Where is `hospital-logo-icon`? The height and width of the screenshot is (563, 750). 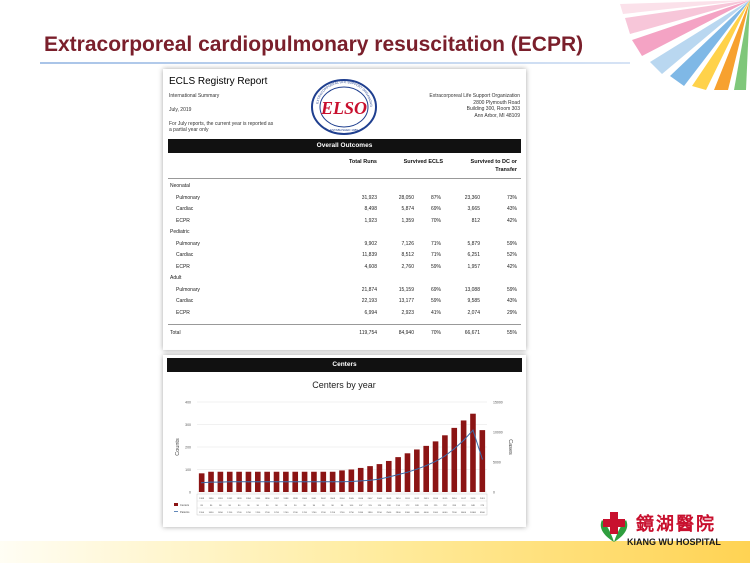 hospital-logo-icon is located at coordinates (614, 527).